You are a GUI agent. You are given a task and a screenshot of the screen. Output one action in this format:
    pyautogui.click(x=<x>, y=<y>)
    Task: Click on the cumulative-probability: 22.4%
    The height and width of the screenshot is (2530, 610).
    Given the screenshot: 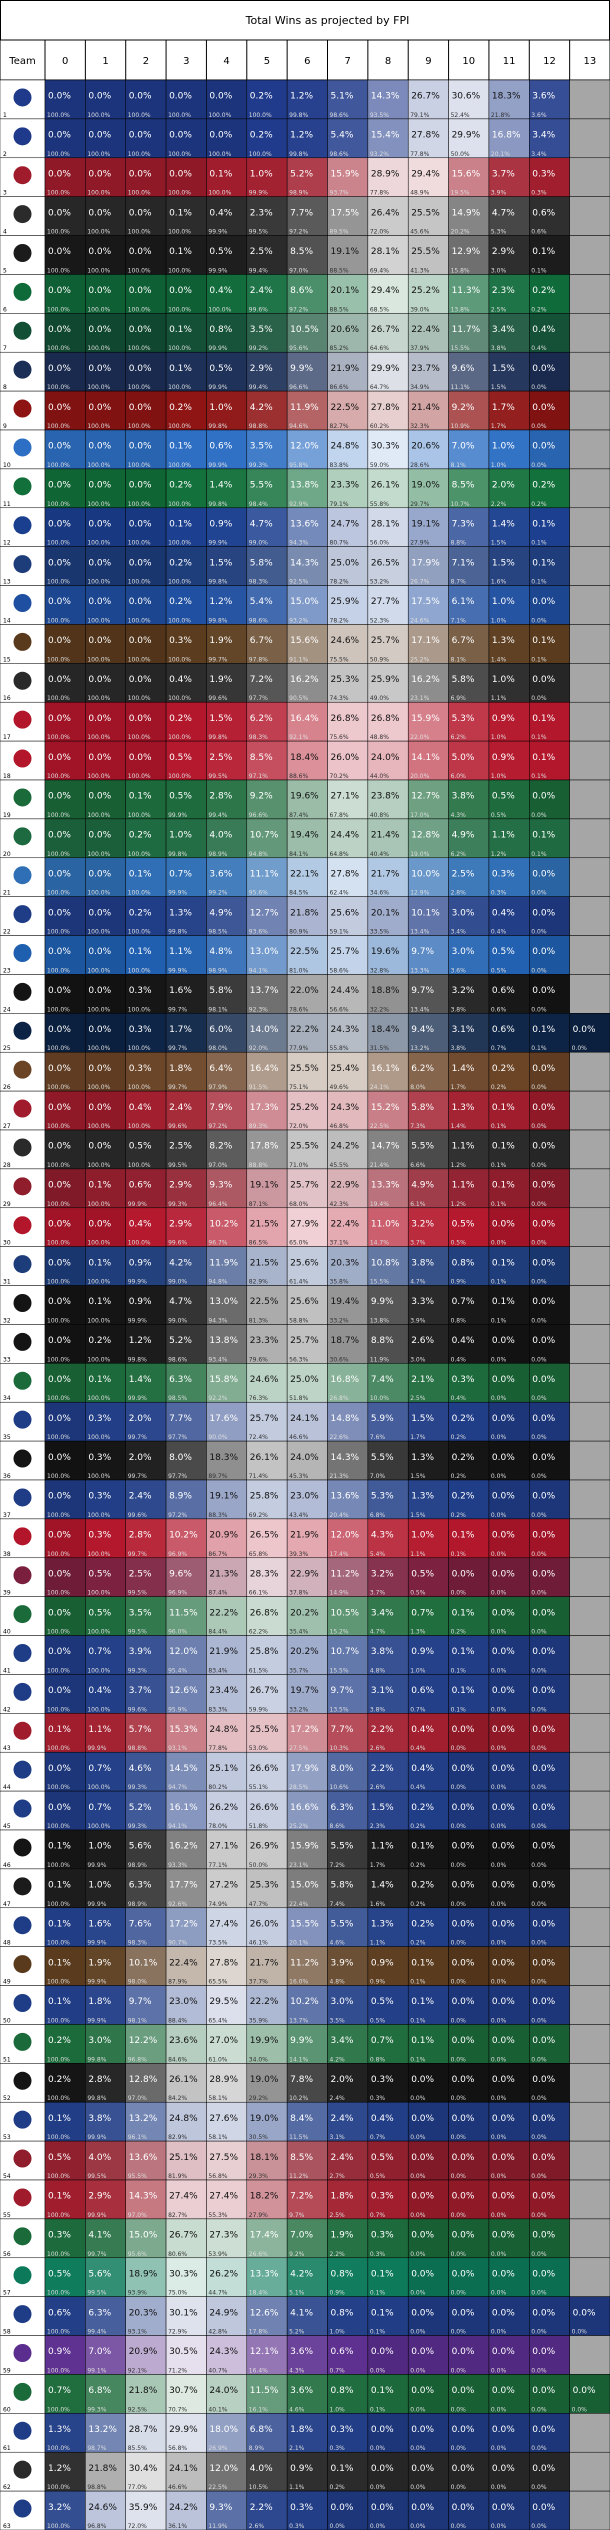 What is the action you would take?
    pyautogui.click(x=298, y=1904)
    